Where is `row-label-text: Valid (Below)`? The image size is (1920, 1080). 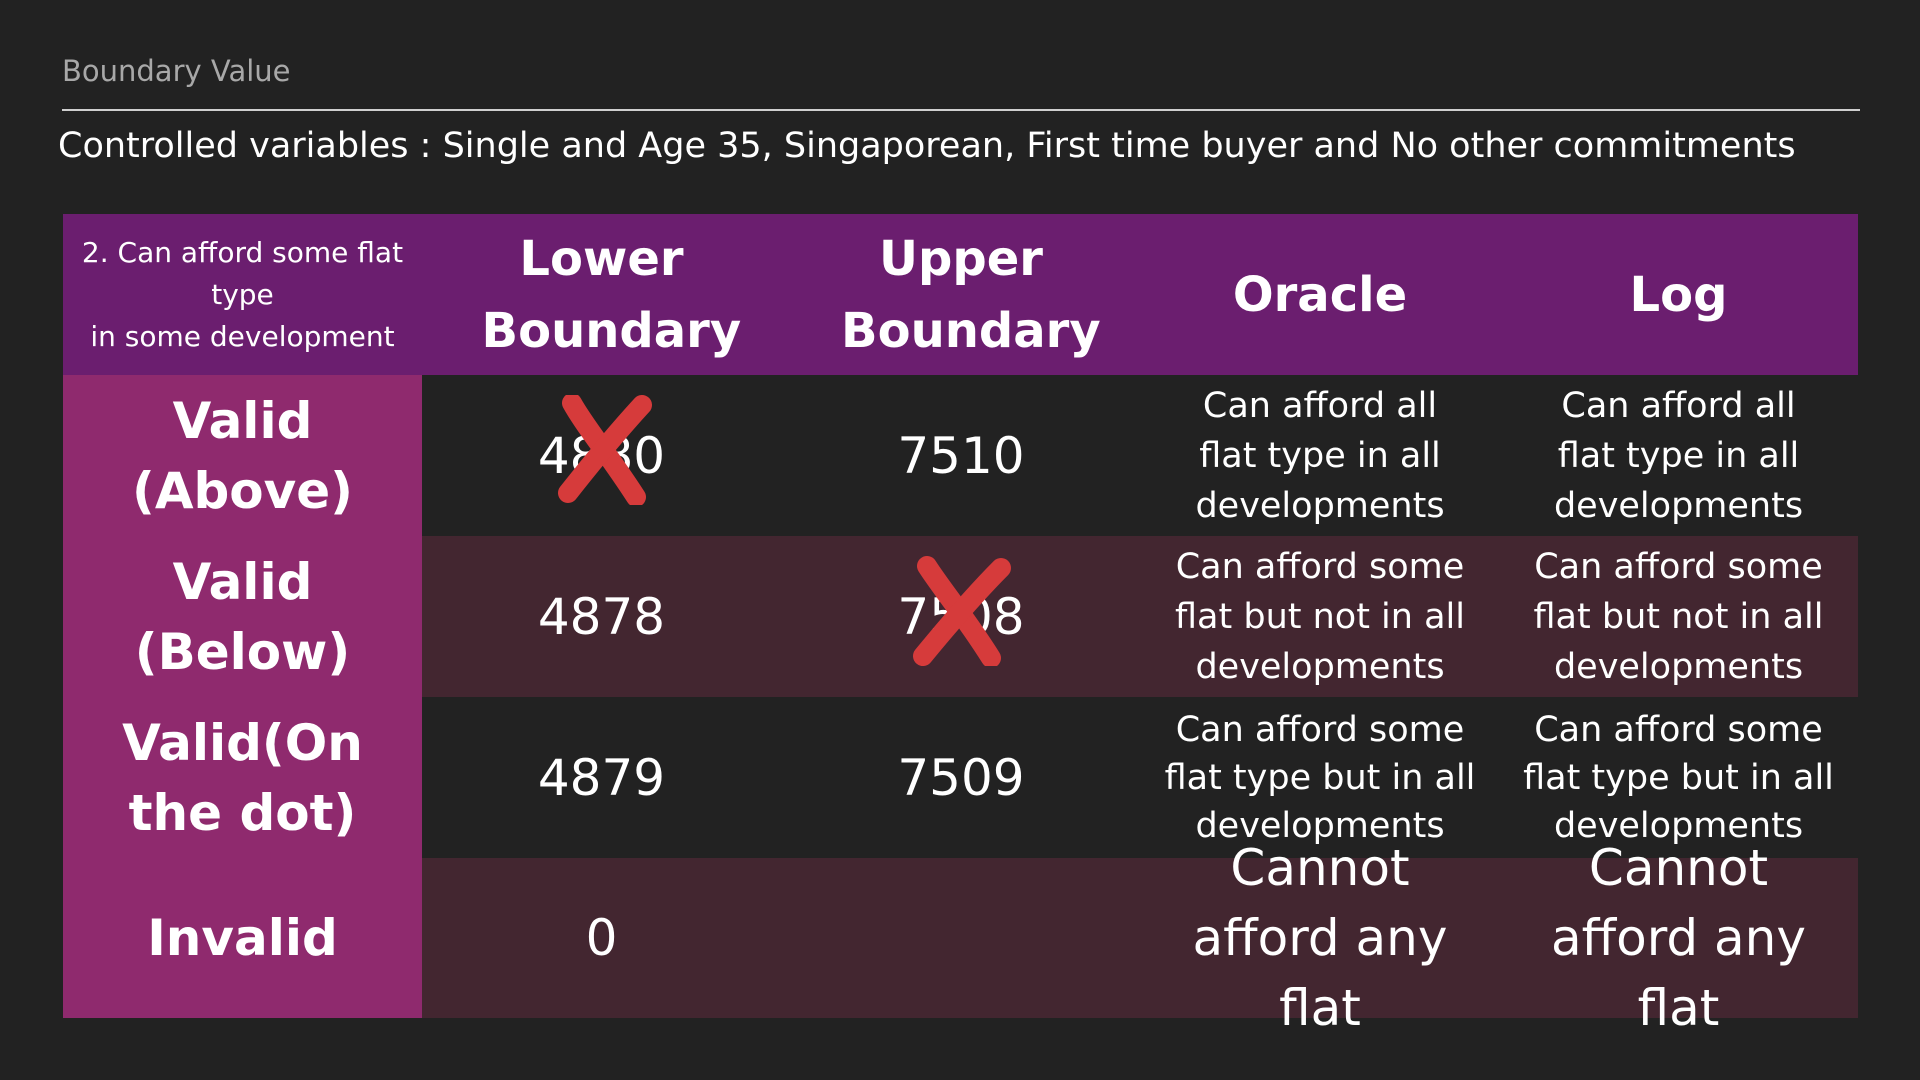
row-label-text: Valid (Below) is located at coordinates (242, 616).